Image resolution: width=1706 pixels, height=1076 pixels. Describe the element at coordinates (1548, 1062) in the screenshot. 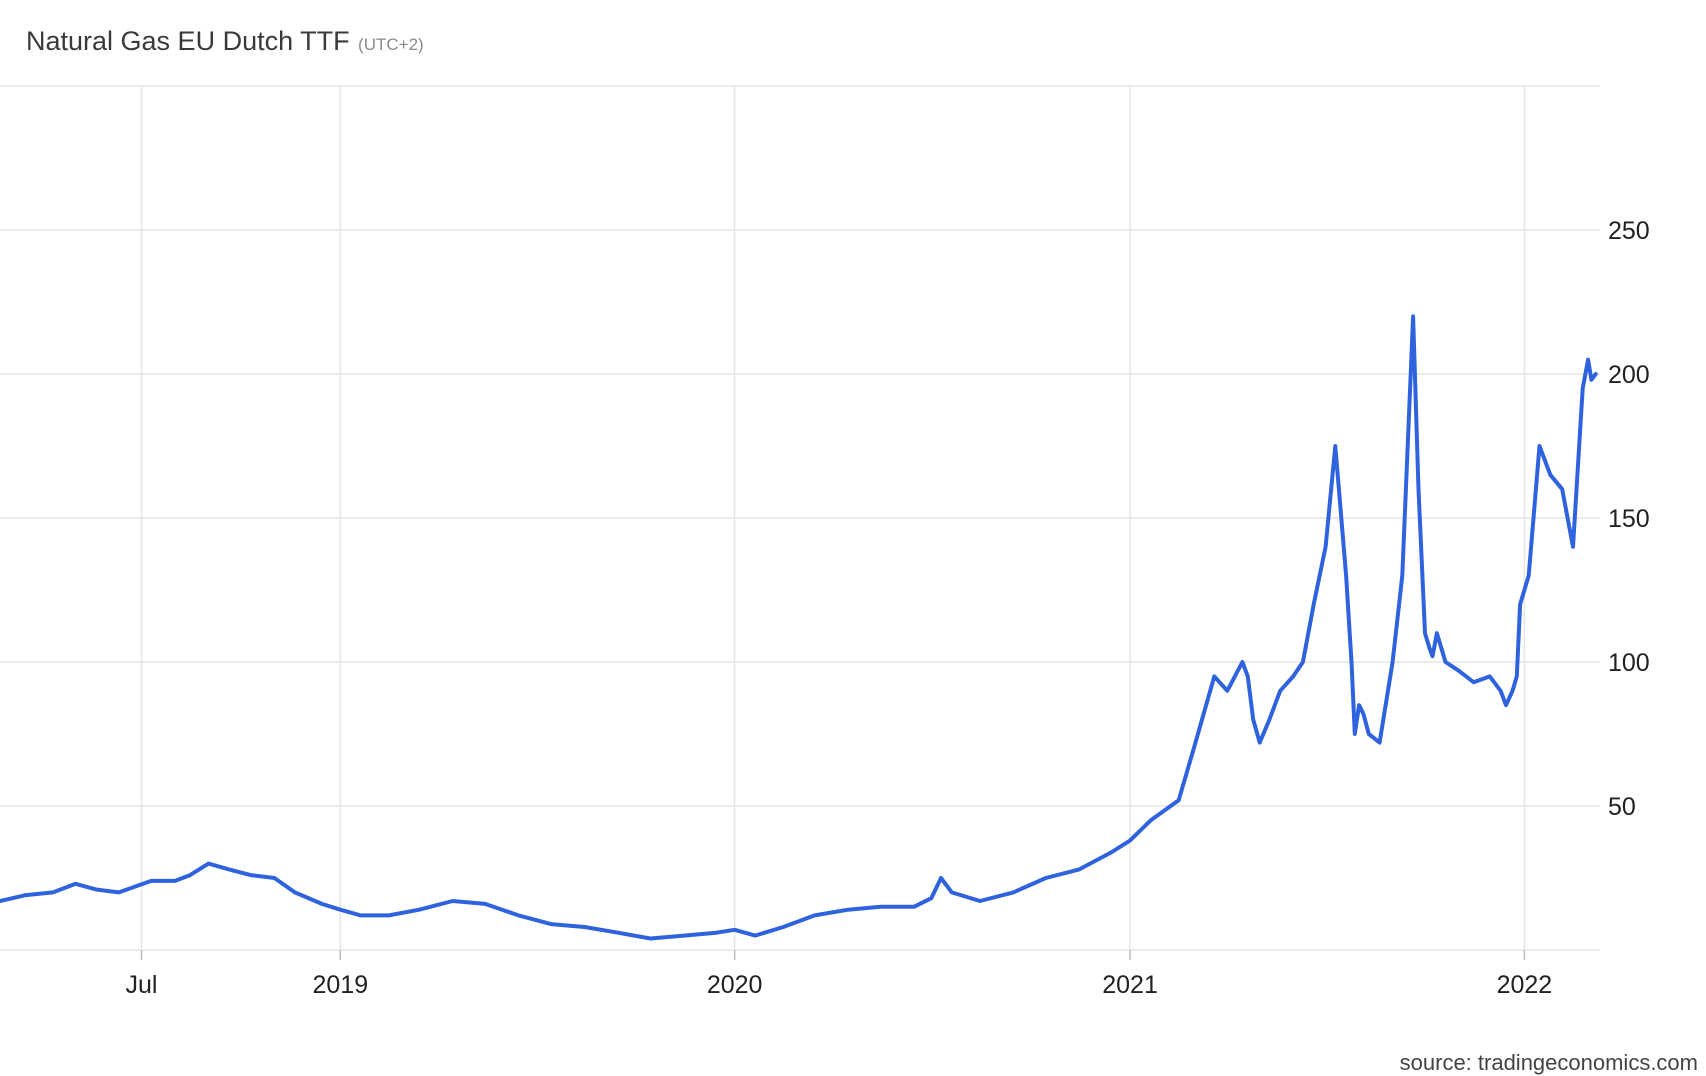

I see `source-credit: source: tradingeconomics.com` at that location.